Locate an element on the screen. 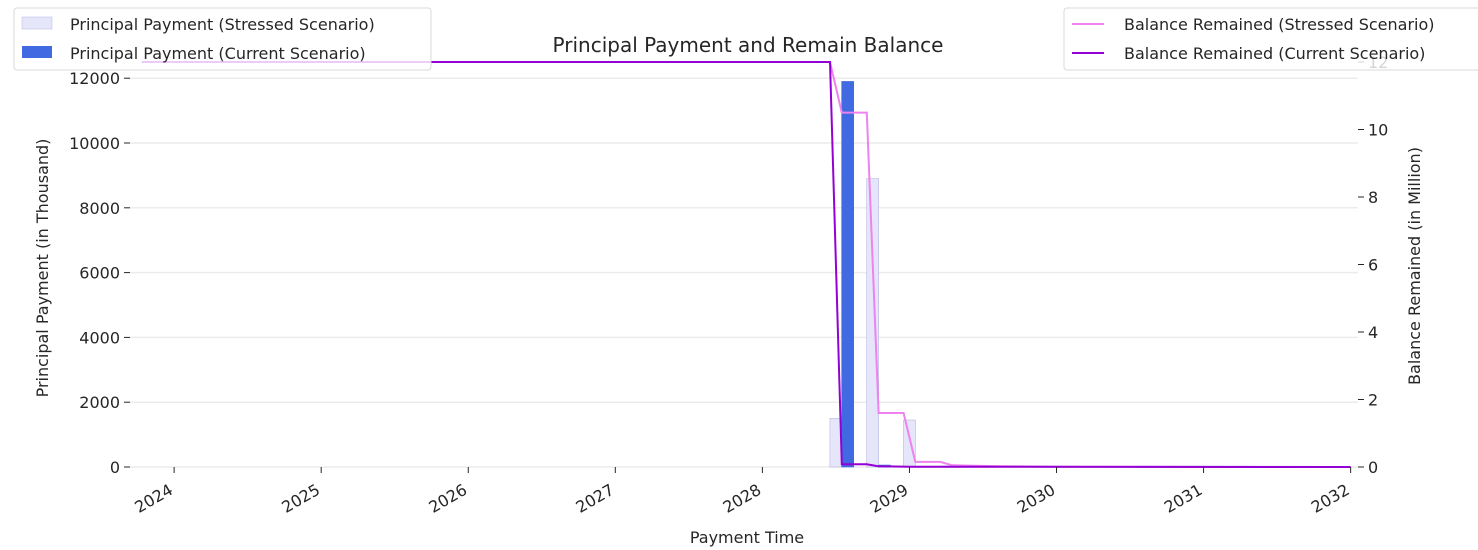 Image resolution: width=1478 pixels, height=550 pixels. chart-title: Principal Payment and Remain Balance is located at coordinates (748, 45).